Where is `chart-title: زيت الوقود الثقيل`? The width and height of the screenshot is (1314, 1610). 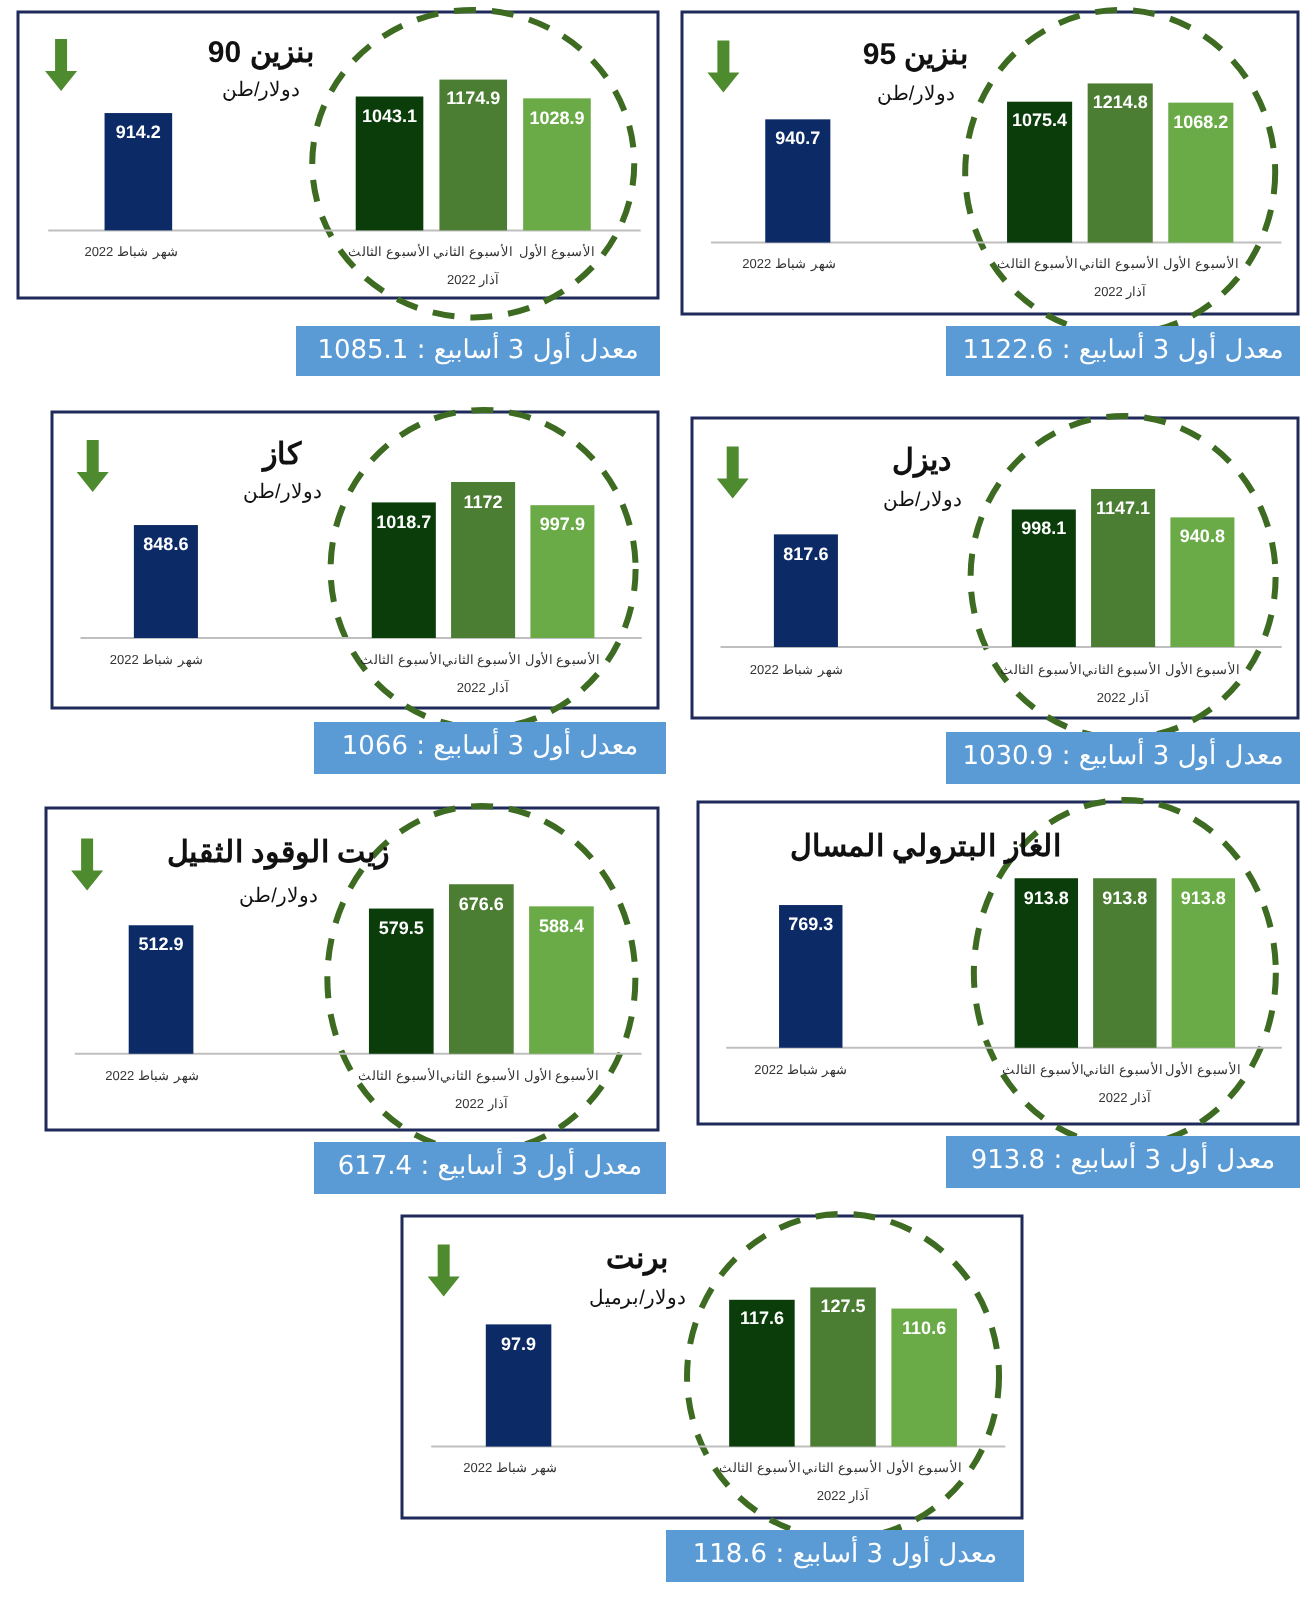 chart-title: زيت الوقود الثقيل is located at coordinates (278, 854).